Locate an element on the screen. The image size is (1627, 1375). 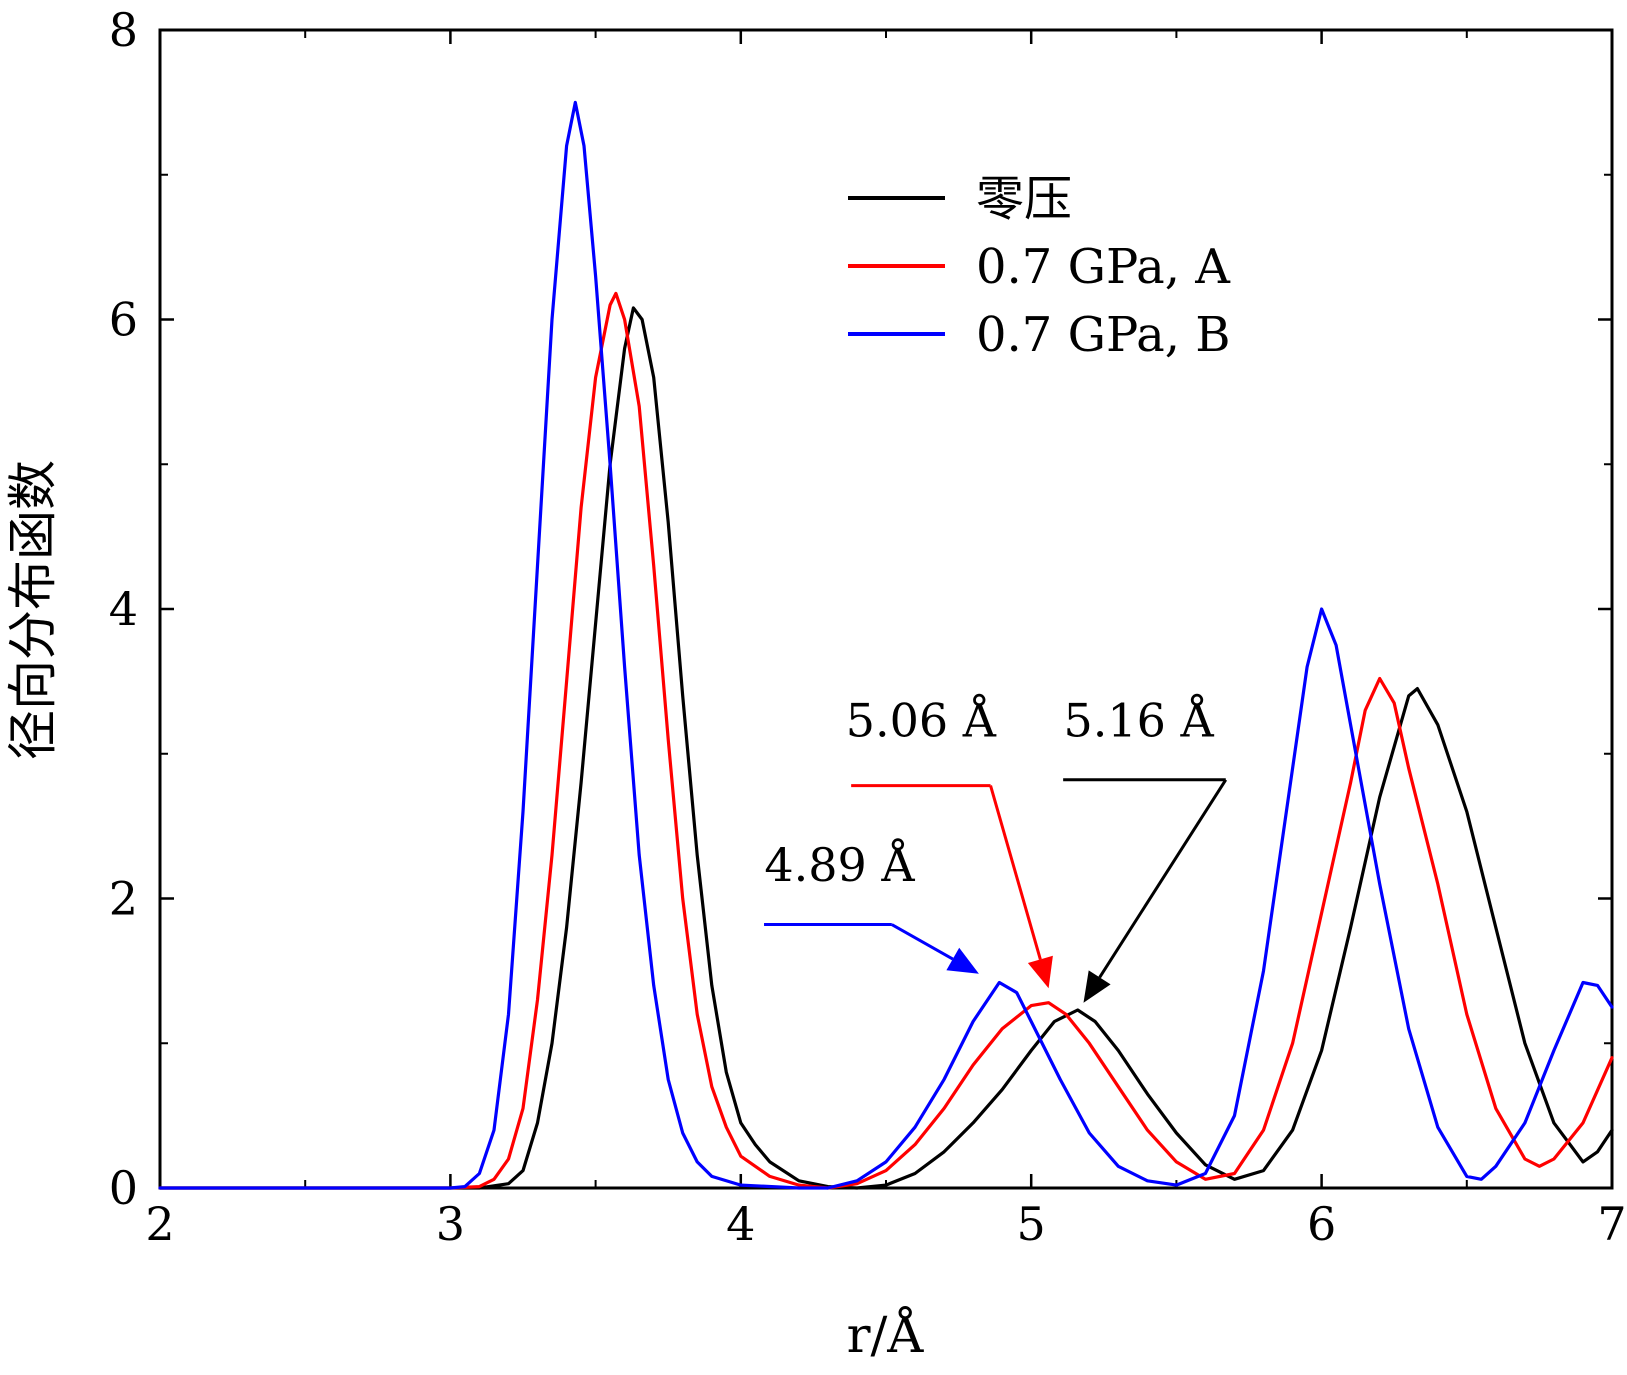
annotation-layer: 4.89 Å 5.06 Å 5.16 Å is located at coordinates (996, 847).